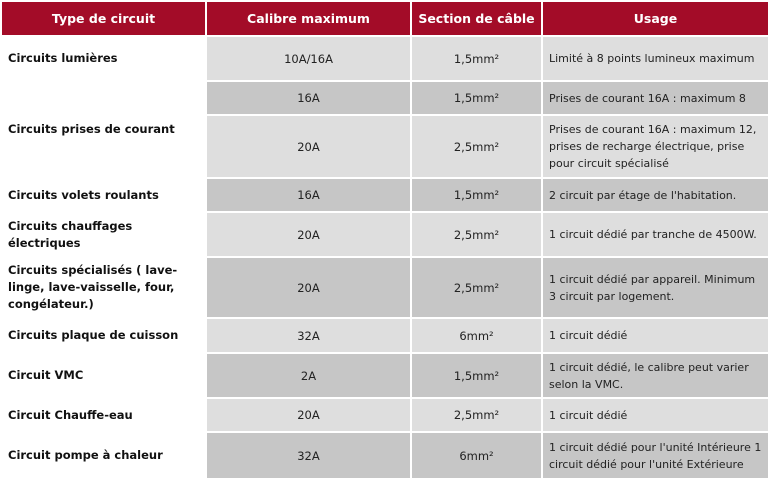 This screenshot has width=768, height=480. Describe the element at coordinates (103, 455) in the screenshot. I see `circuit-type-cell: Circuit pompe à chaleur` at that location.